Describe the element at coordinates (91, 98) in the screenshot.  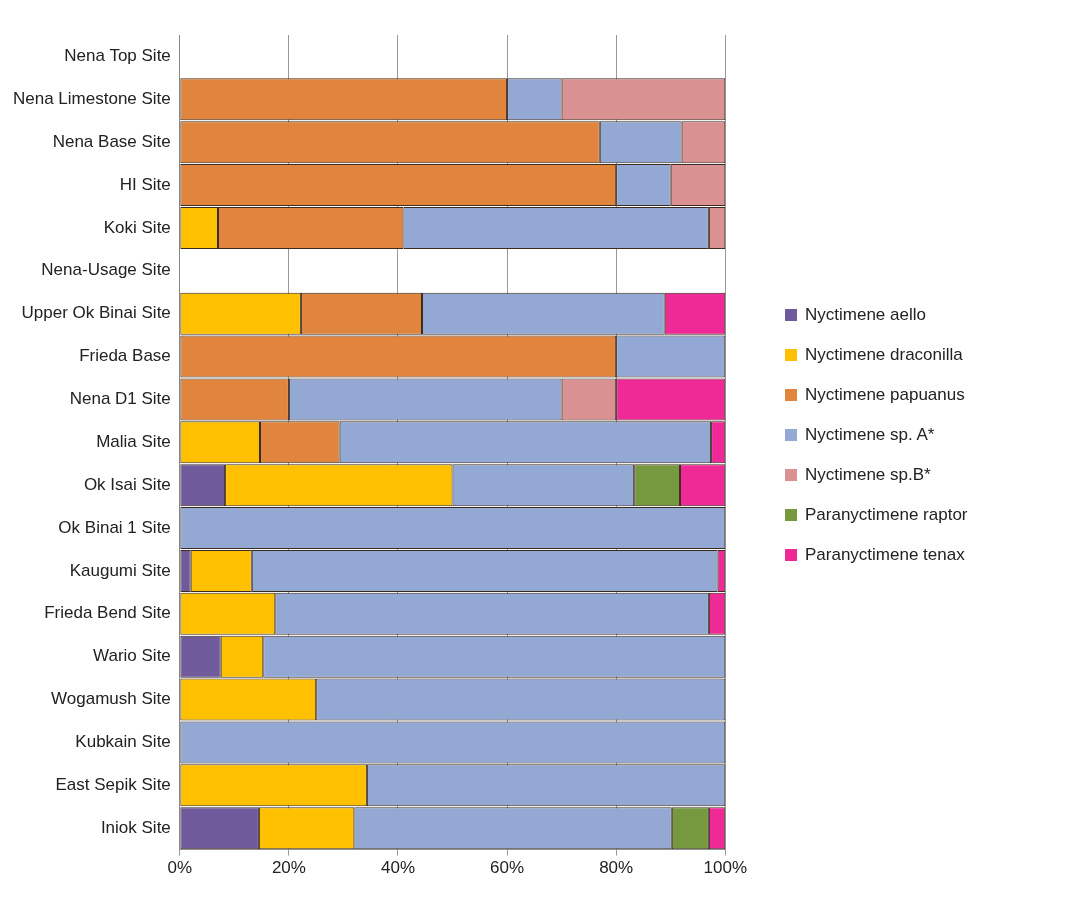
I see `y-tick-label: Nena Limestone Site` at that location.